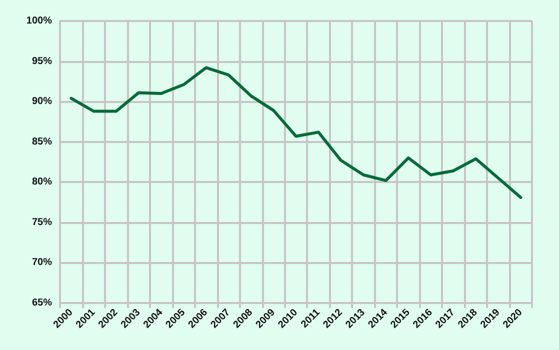 This screenshot has width=559, height=350. What do you see at coordinates (39, 21) in the screenshot?
I see `y-tick-label: 100%` at bounding box center [39, 21].